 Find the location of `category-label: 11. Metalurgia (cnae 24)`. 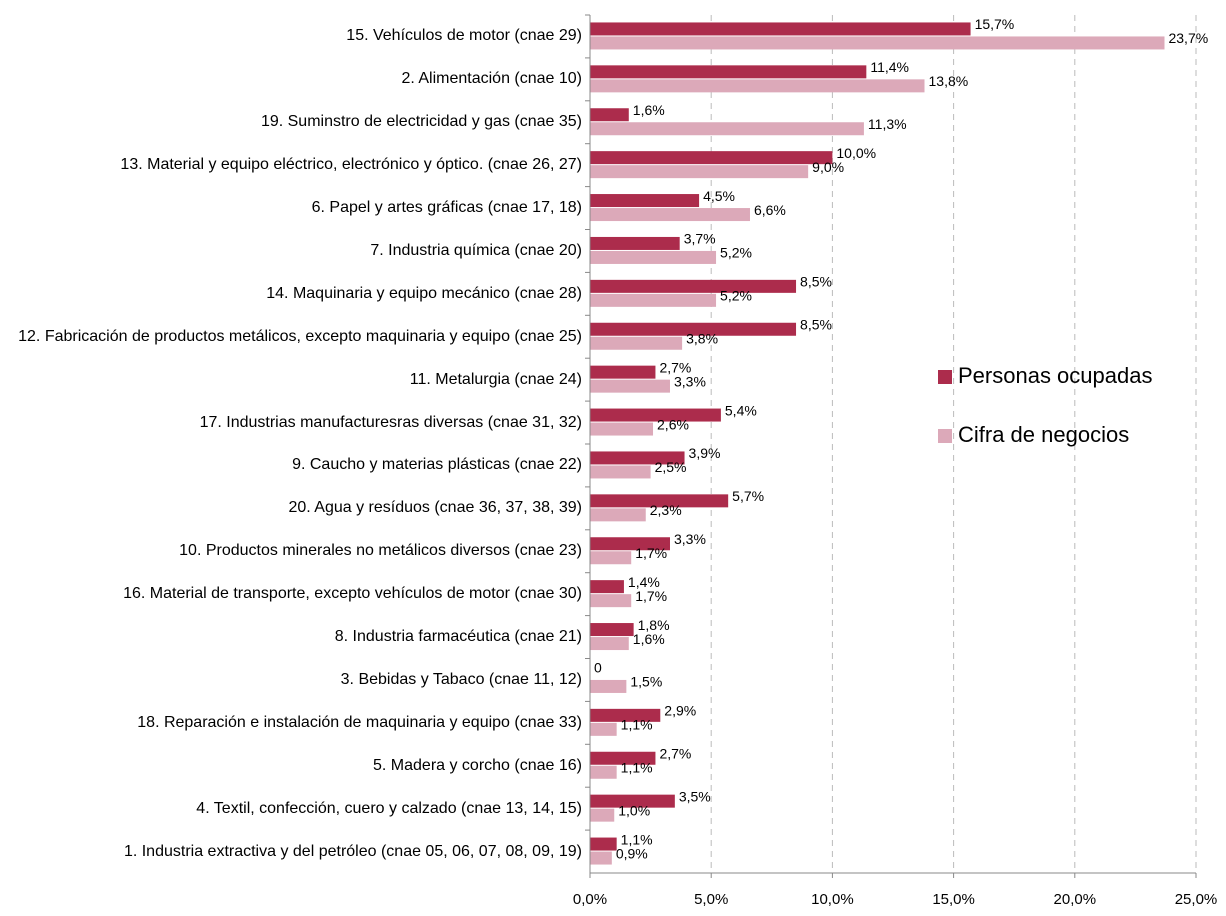

category-label: 11. Metalurgia (cnae 24) is located at coordinates (495, 379).